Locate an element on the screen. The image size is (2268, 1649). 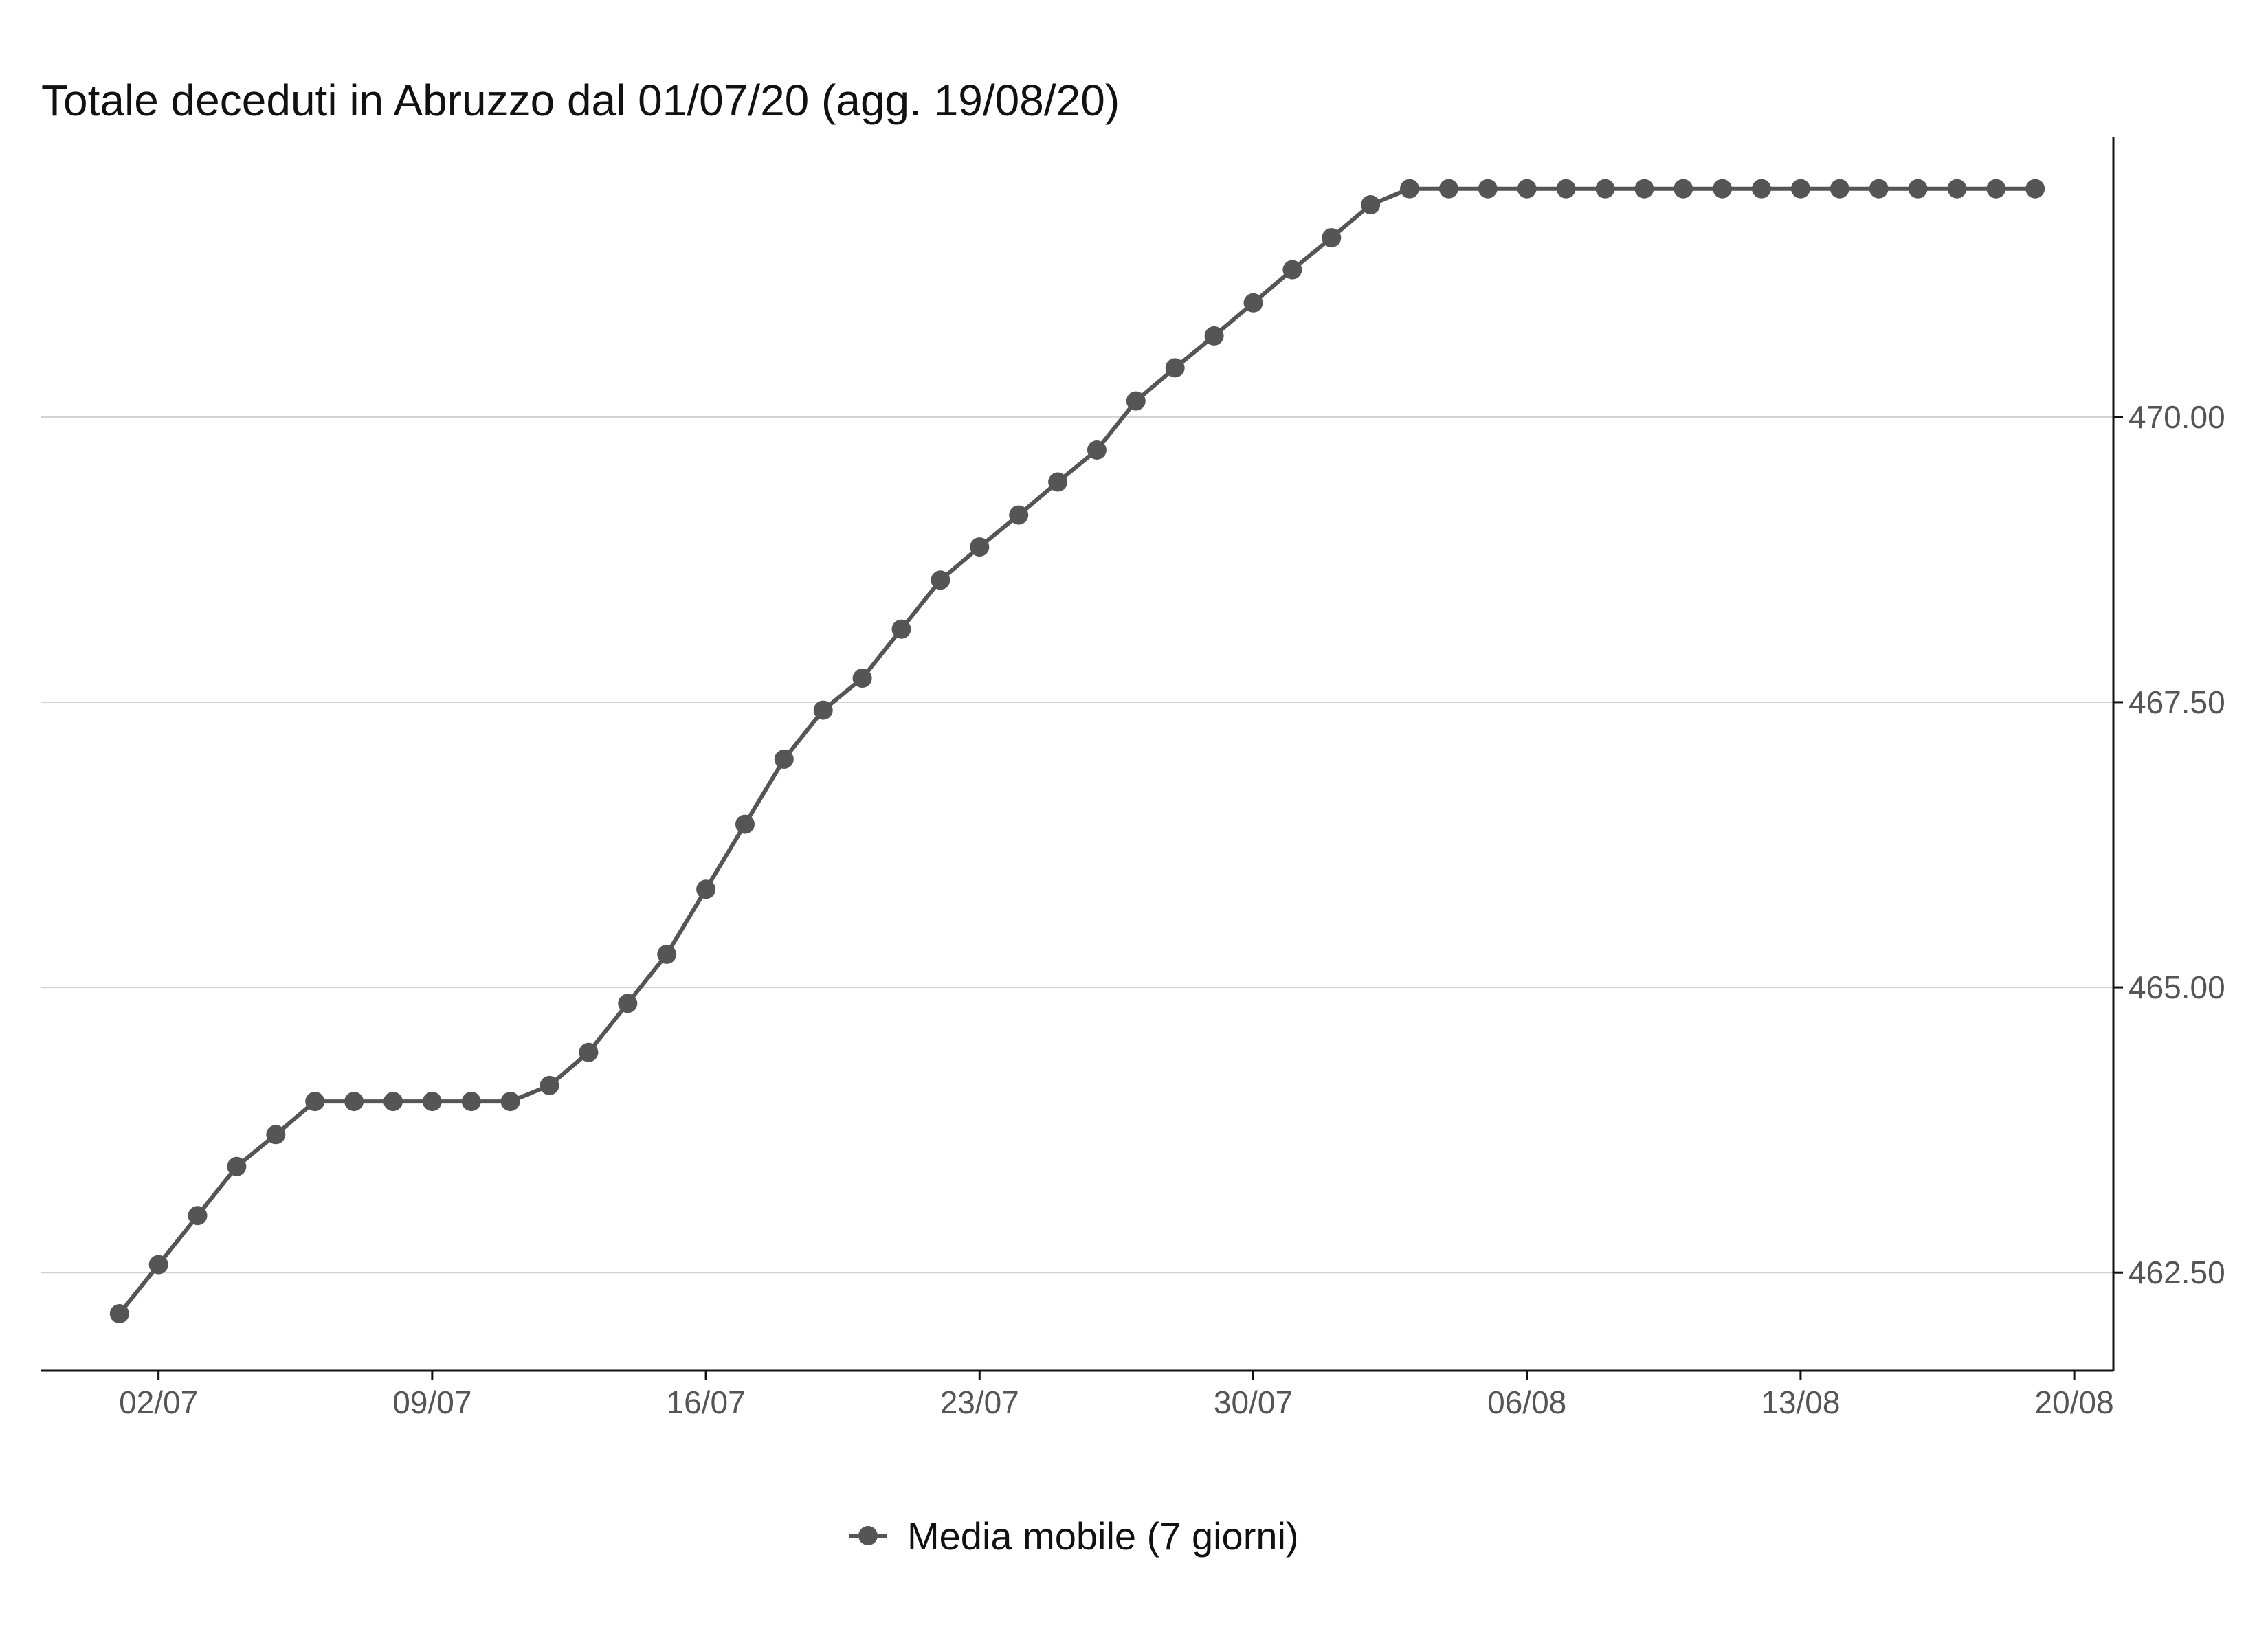
x-tick-label: 06/08 is located at coordinates (1526, 1402).